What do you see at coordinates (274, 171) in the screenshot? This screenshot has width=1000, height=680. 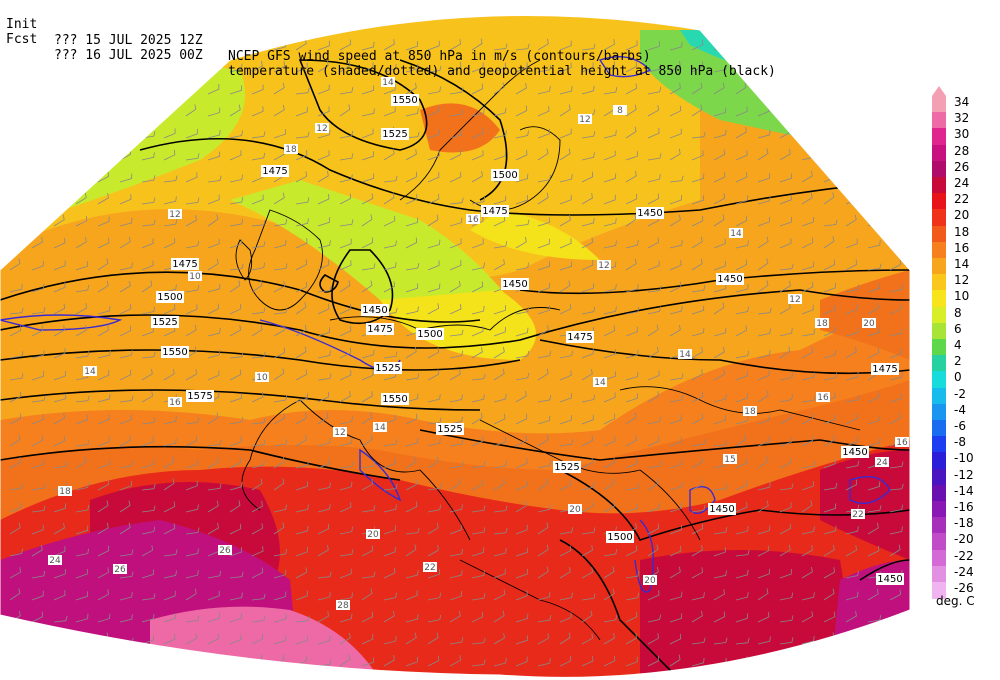 I see `height-label: 1475` at bounding box center [274, 171].